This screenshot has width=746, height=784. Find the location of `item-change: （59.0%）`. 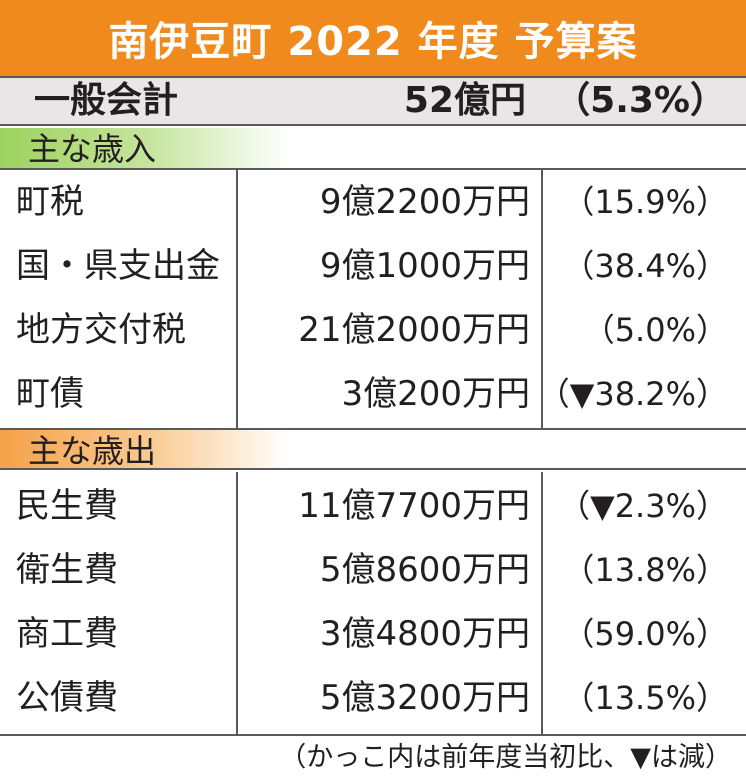

item-change: （59.0%） is located at coordinates (645, 634).